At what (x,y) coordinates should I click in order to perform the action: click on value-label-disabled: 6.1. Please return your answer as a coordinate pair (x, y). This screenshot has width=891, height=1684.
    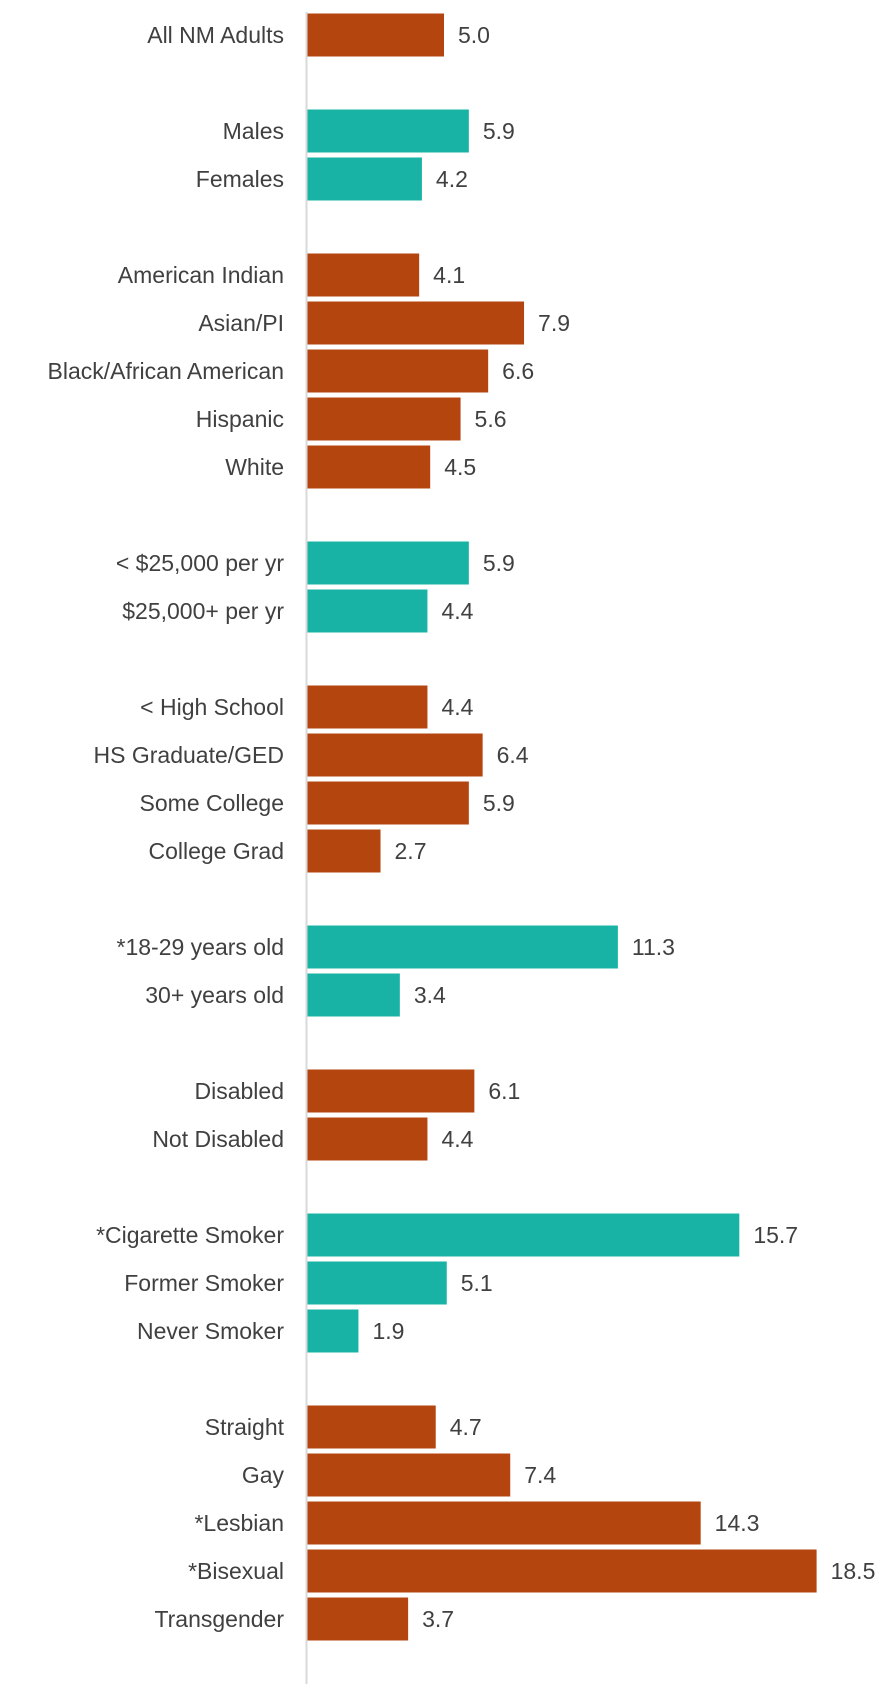
    Looking at the image, I should click on (504, 1091).